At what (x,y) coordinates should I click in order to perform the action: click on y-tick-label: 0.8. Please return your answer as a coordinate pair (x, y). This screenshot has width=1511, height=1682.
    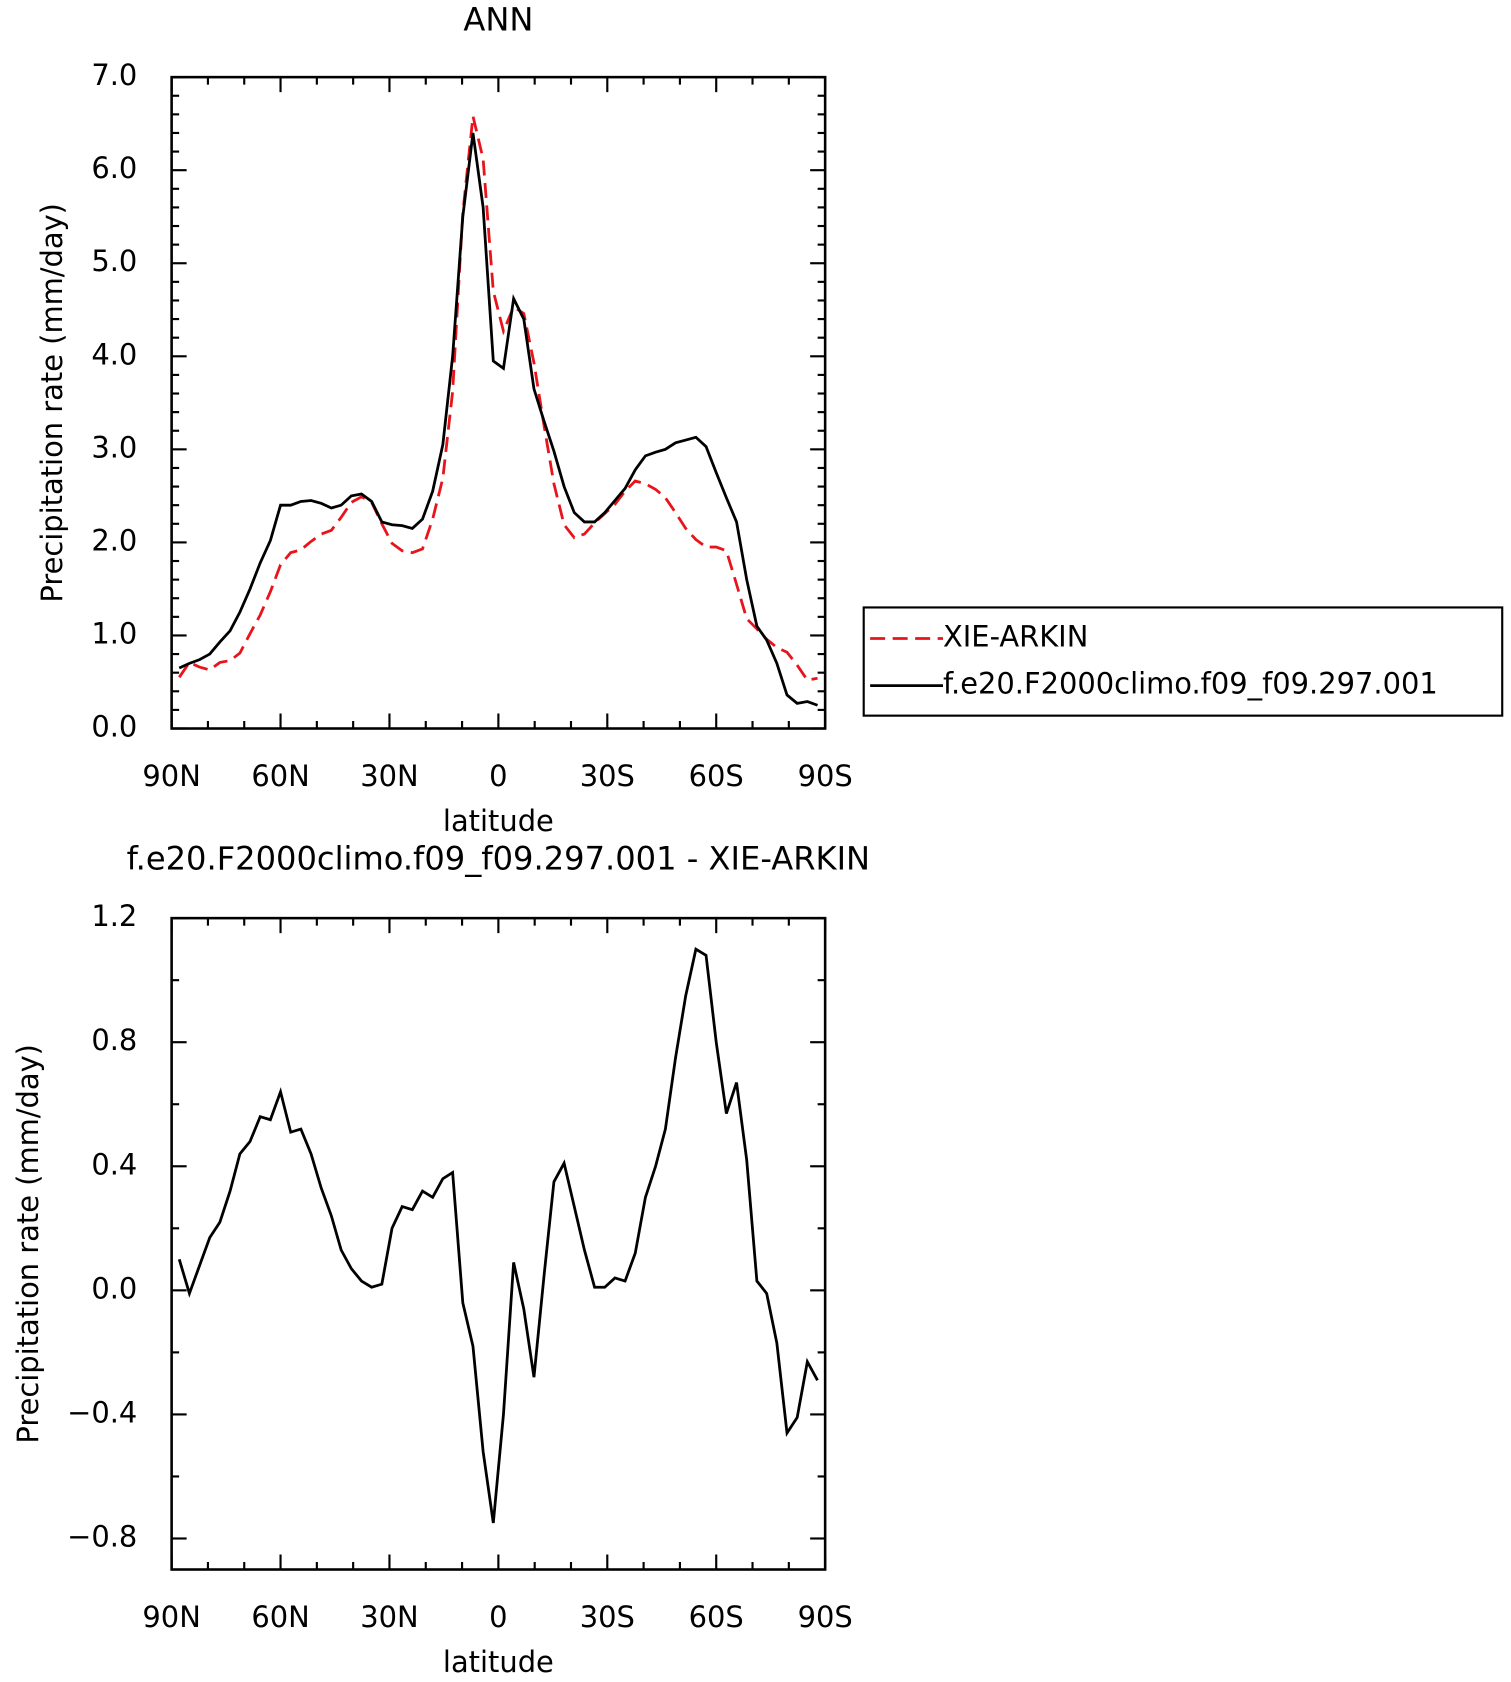
    Looking at the image, I should click on (114, 1040).